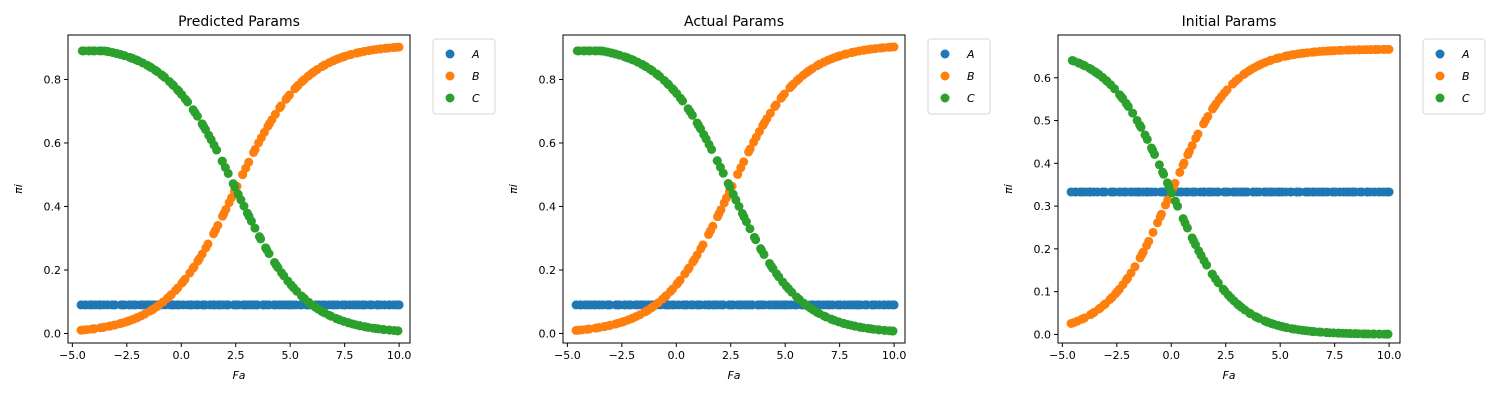  Describe the element at coordinates (239, 22) in the screenshot. I see `chart-title: Predicted Params` at that location.